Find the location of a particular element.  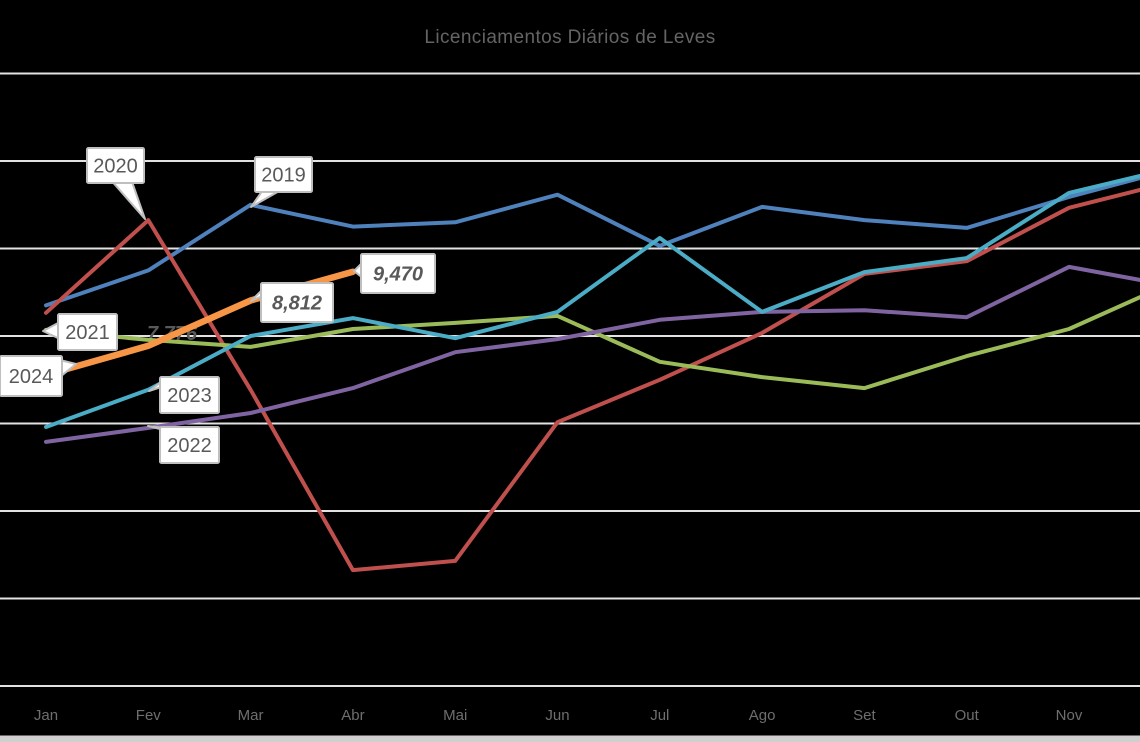

callout-2019: 2019 is located at coordinates (281, 182).